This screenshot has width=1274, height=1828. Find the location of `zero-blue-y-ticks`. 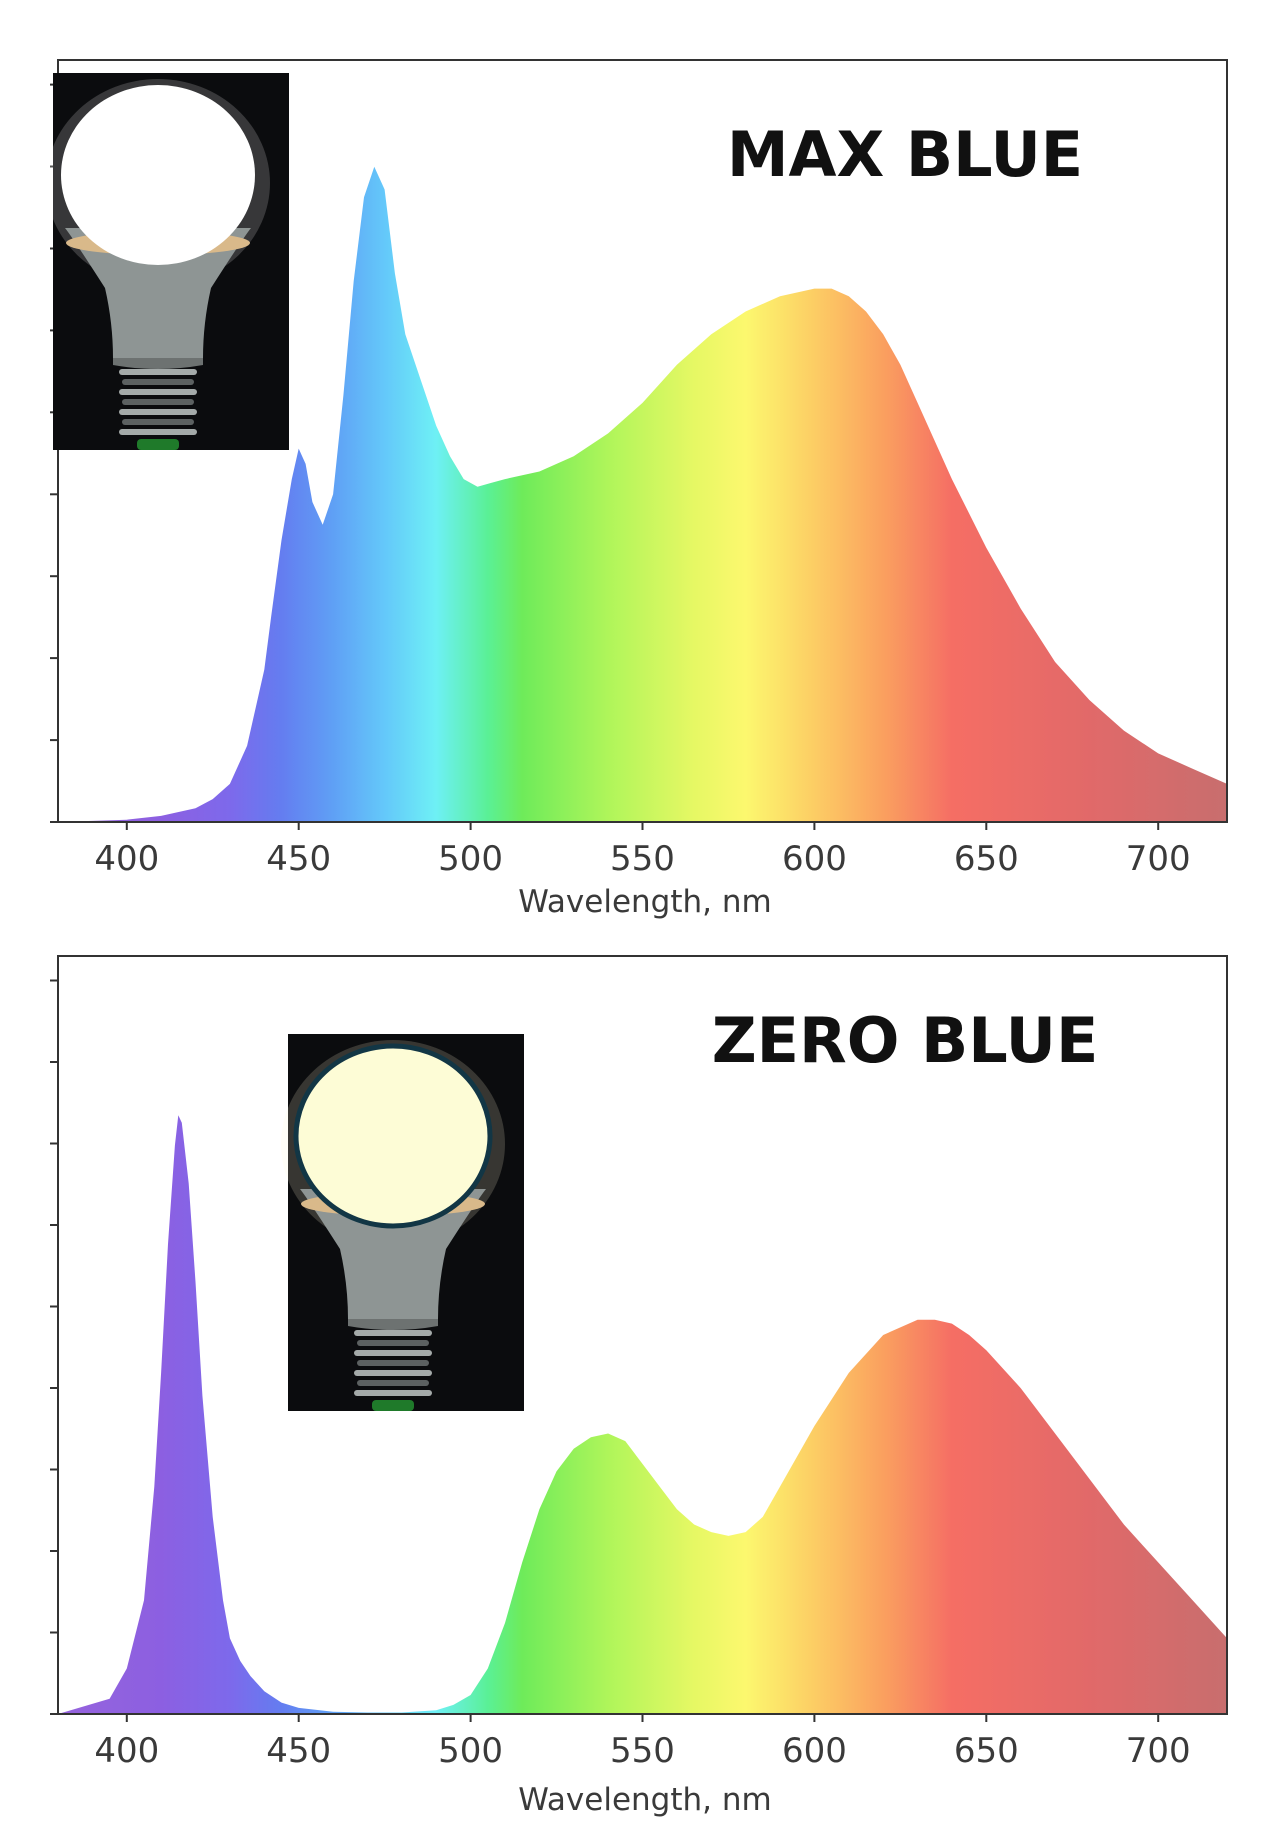

zero-blue-y-ticks is located at coordinates (54, 1347).